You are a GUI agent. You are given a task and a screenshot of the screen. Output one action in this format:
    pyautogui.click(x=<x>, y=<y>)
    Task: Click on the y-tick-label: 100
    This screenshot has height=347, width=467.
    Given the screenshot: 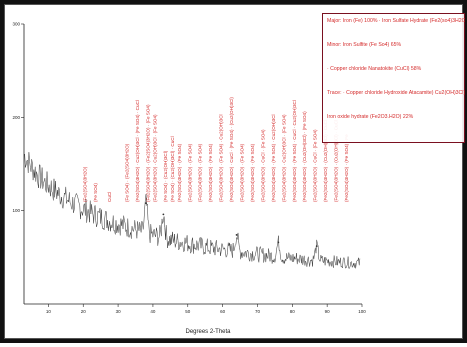 What is the action you would take?
    pyautogui.click(x=16, y=210)
    